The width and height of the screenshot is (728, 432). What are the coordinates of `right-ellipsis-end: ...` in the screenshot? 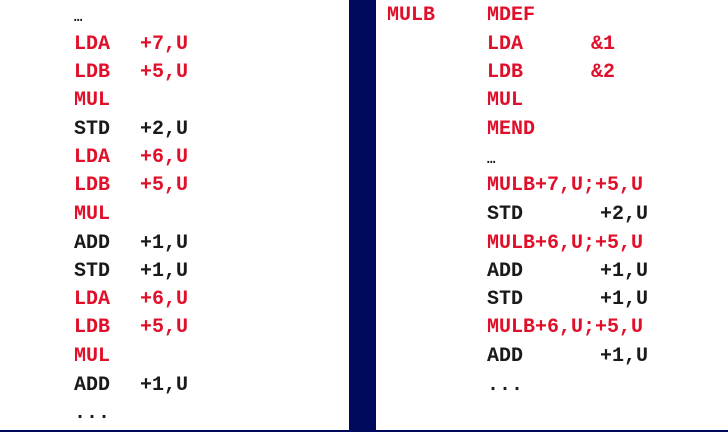 It's located at (505, 385).